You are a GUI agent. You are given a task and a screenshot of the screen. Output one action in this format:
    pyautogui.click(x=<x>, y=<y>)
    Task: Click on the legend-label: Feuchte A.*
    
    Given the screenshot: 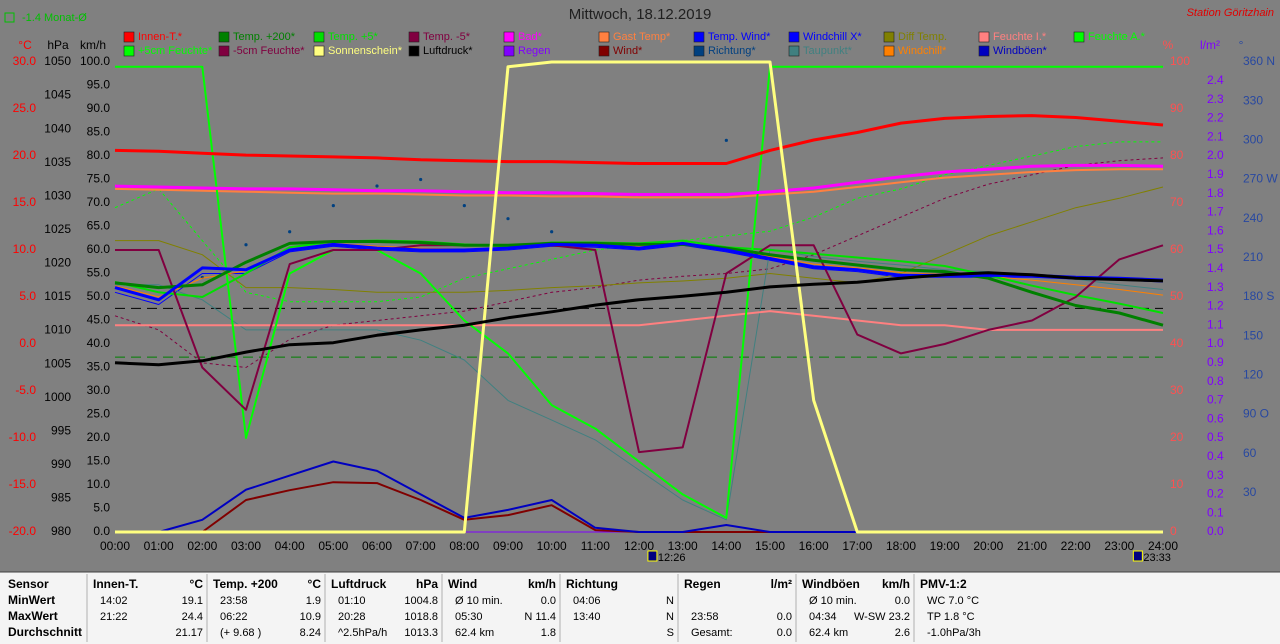 What is the action you would take?
    pyautogui.click(x=1117, y=37)
    